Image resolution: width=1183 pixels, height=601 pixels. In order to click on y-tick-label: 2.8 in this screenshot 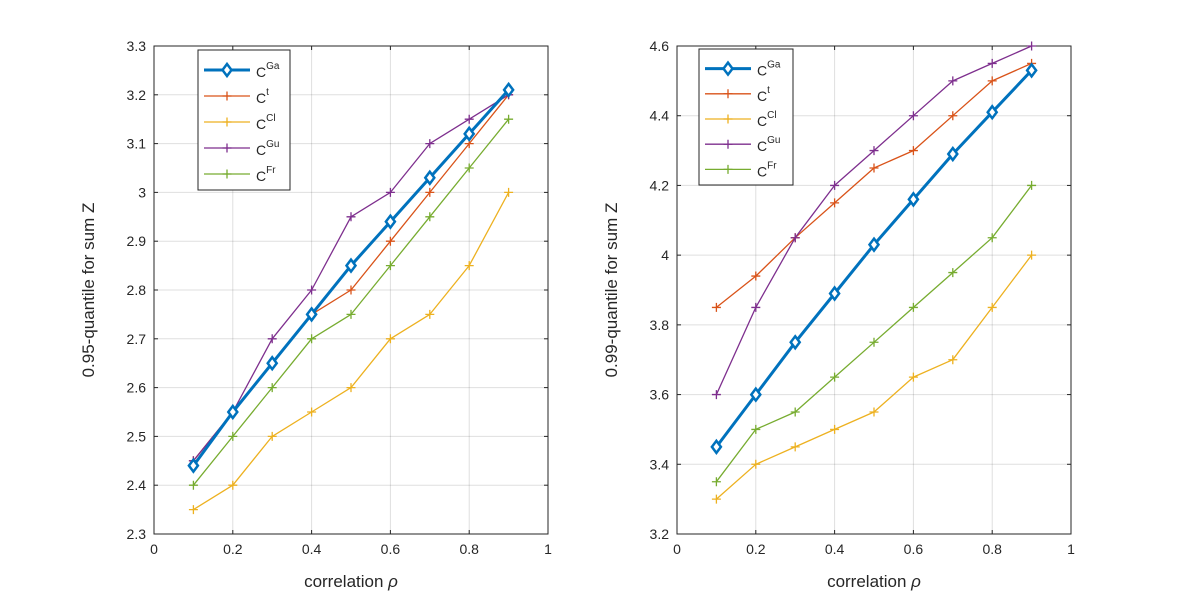, I will do `click(137, 290)`.